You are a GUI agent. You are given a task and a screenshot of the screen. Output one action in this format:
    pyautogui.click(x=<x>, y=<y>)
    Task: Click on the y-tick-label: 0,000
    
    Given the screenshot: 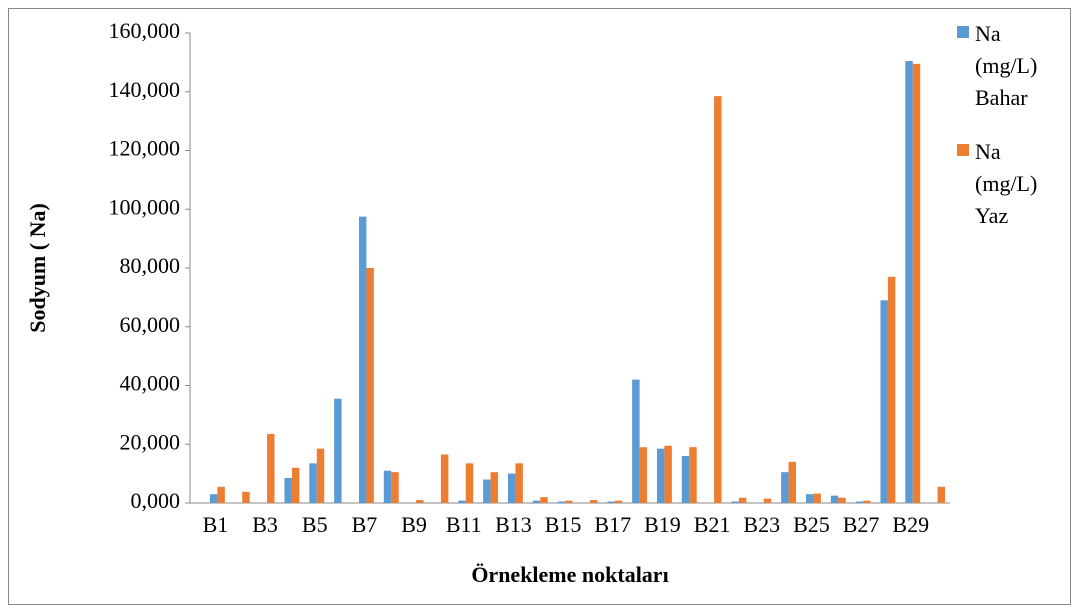 What is the action you would take?
    pyautogui.click(x=156, y=500)
    